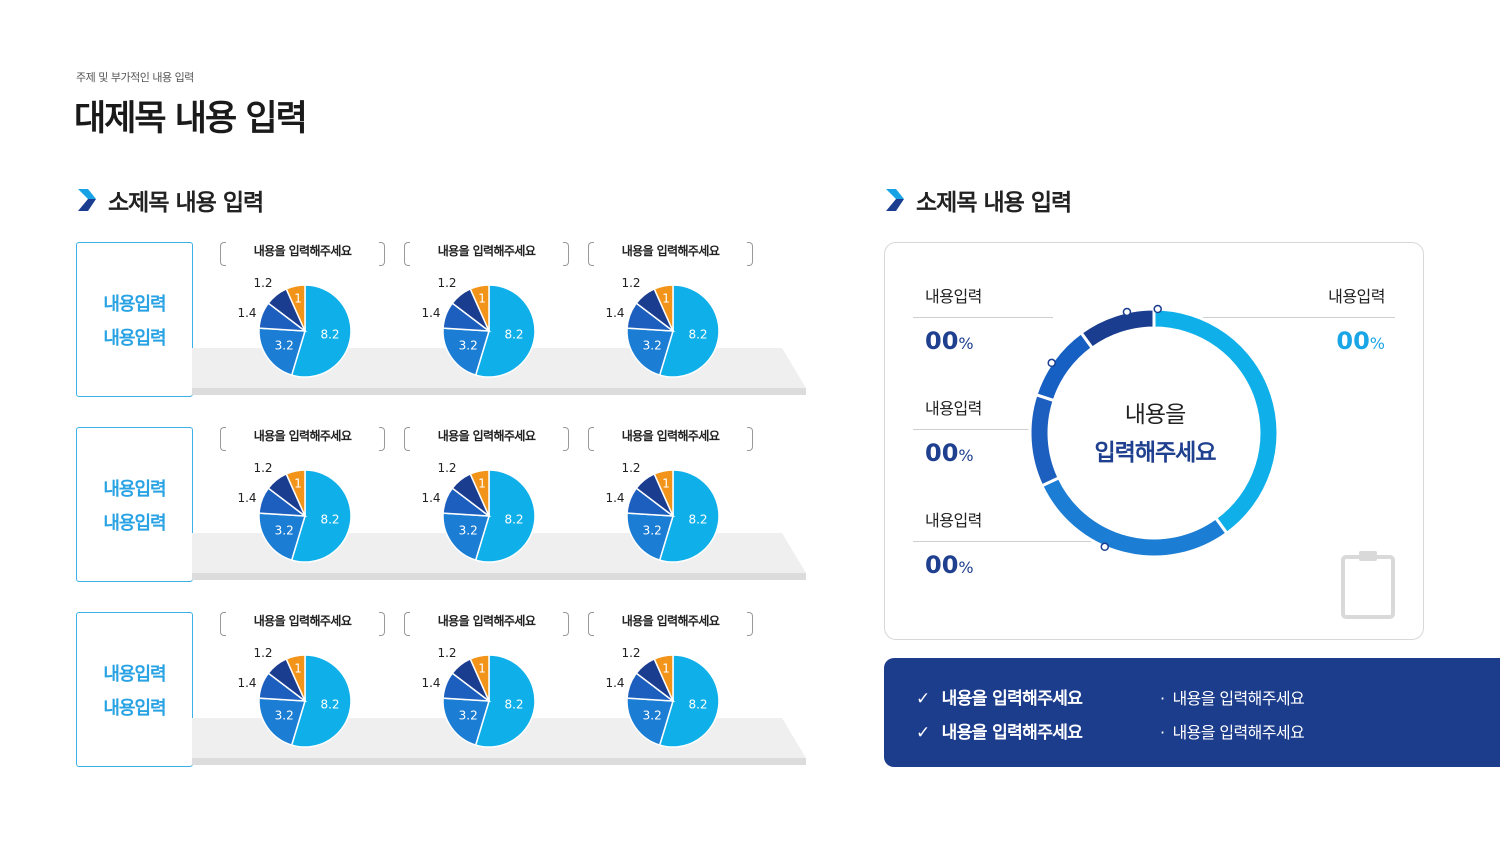  Describe the element at coordinates (1154, 431) in the screenshot. I see `donut-chart` at that location.